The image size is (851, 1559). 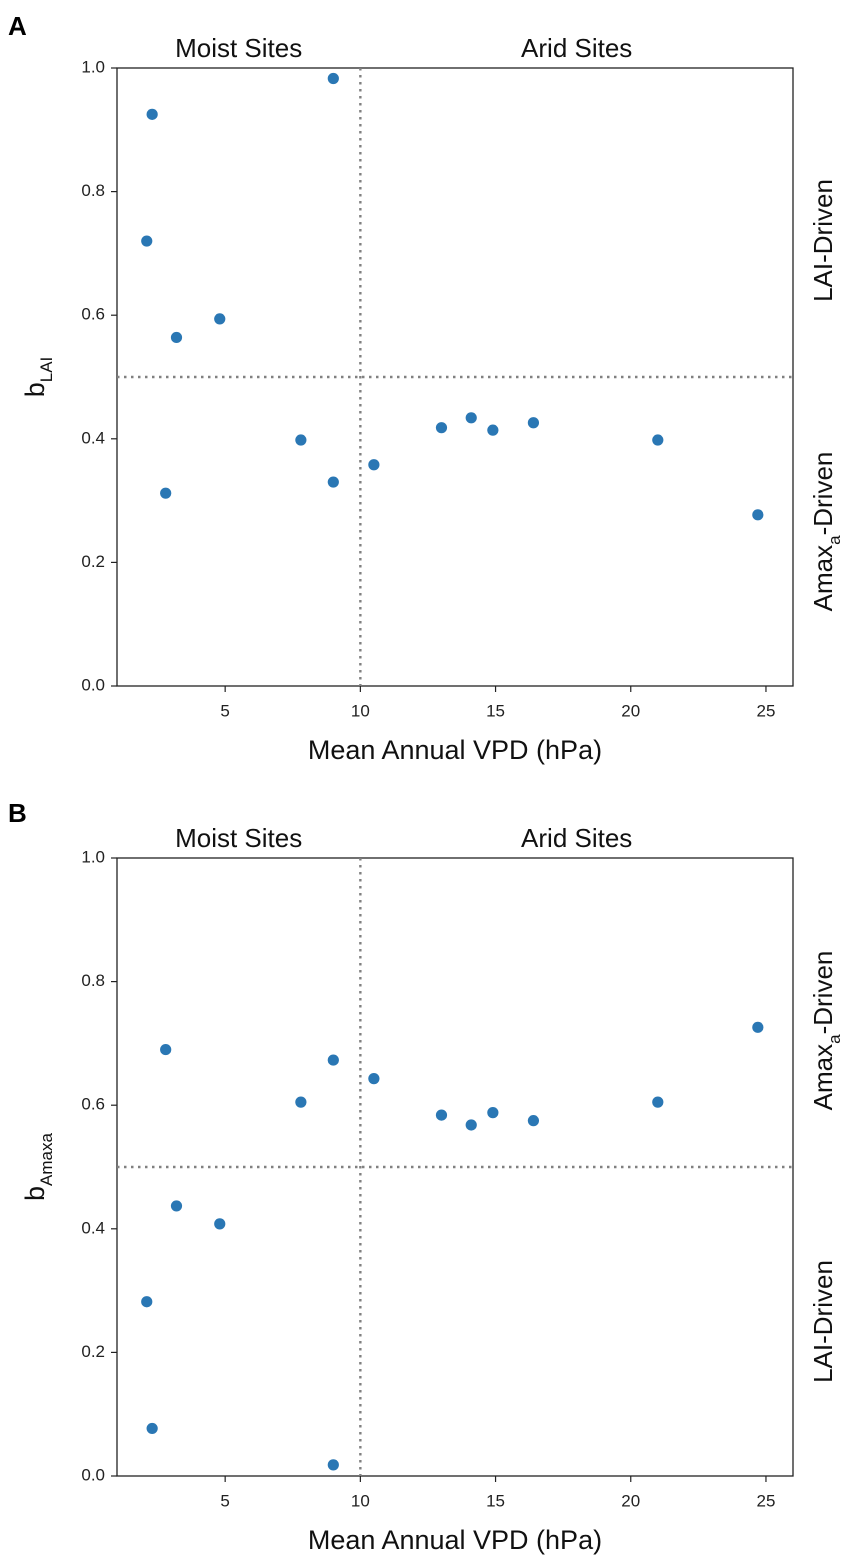 What do you see at coordinates (823, 578) in the screenshot?
I see `side-label-lower-text: Amax` at bounding box center [823, 578].